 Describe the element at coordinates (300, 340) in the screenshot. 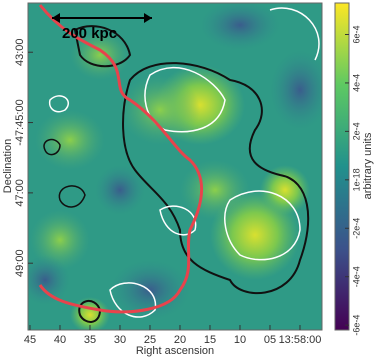

I see `x-tick-label: 13:58:00` at that location.